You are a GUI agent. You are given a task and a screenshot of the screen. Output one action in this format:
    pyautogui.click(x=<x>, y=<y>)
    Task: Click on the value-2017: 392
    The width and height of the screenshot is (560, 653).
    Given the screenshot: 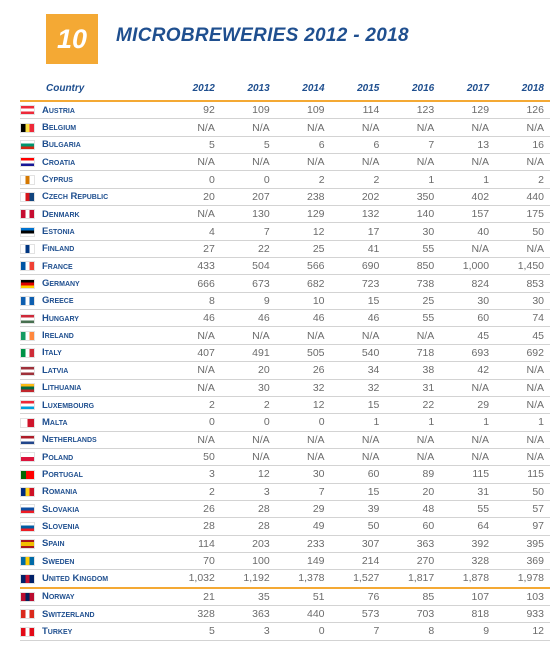 What is the action you would take?
    pyautogui.click(x=468, y=544)
    